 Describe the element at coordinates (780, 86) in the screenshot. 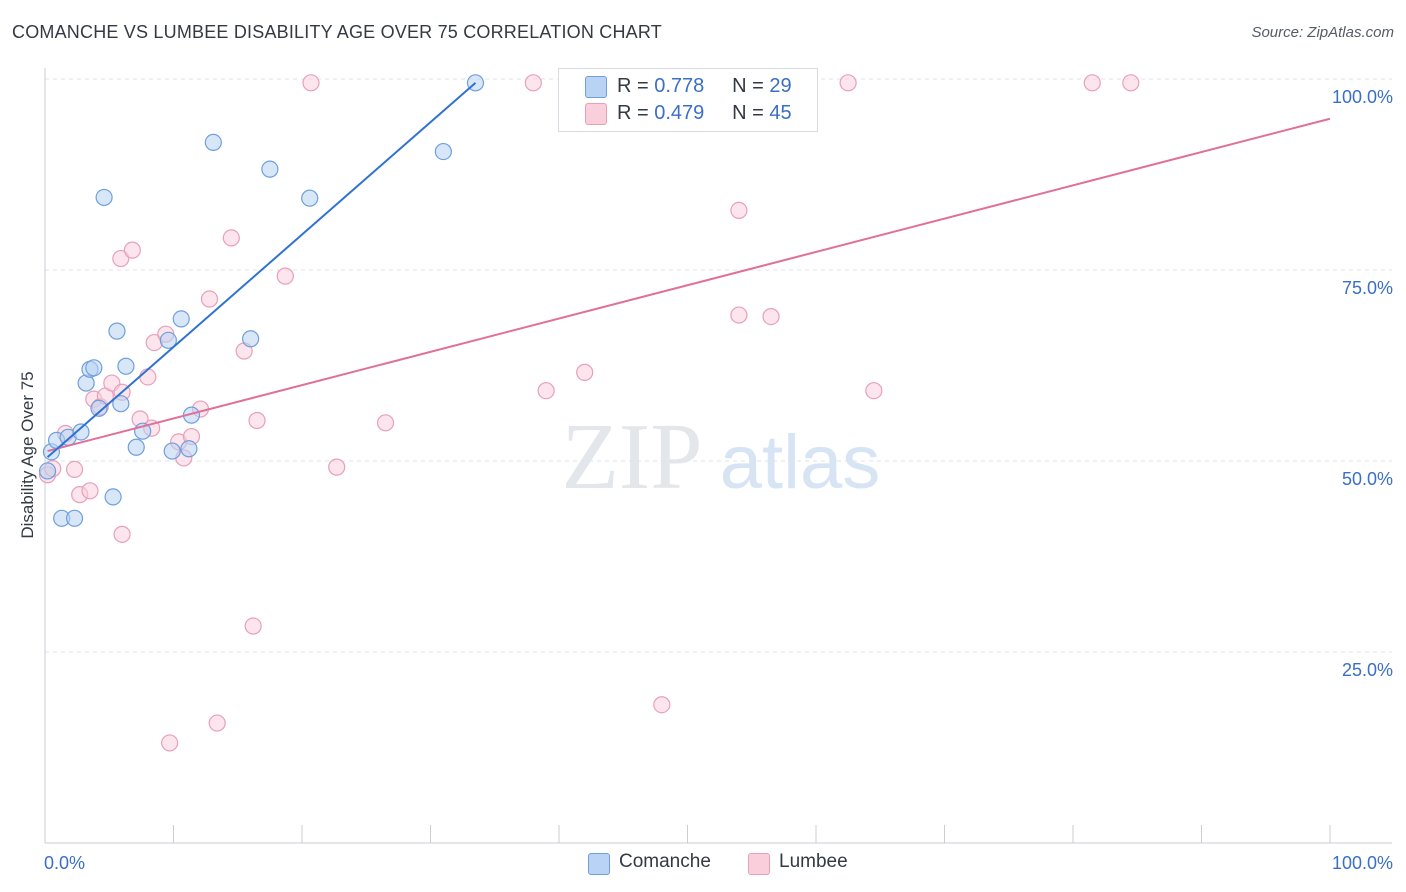

I see `n-value: 29` at that location.